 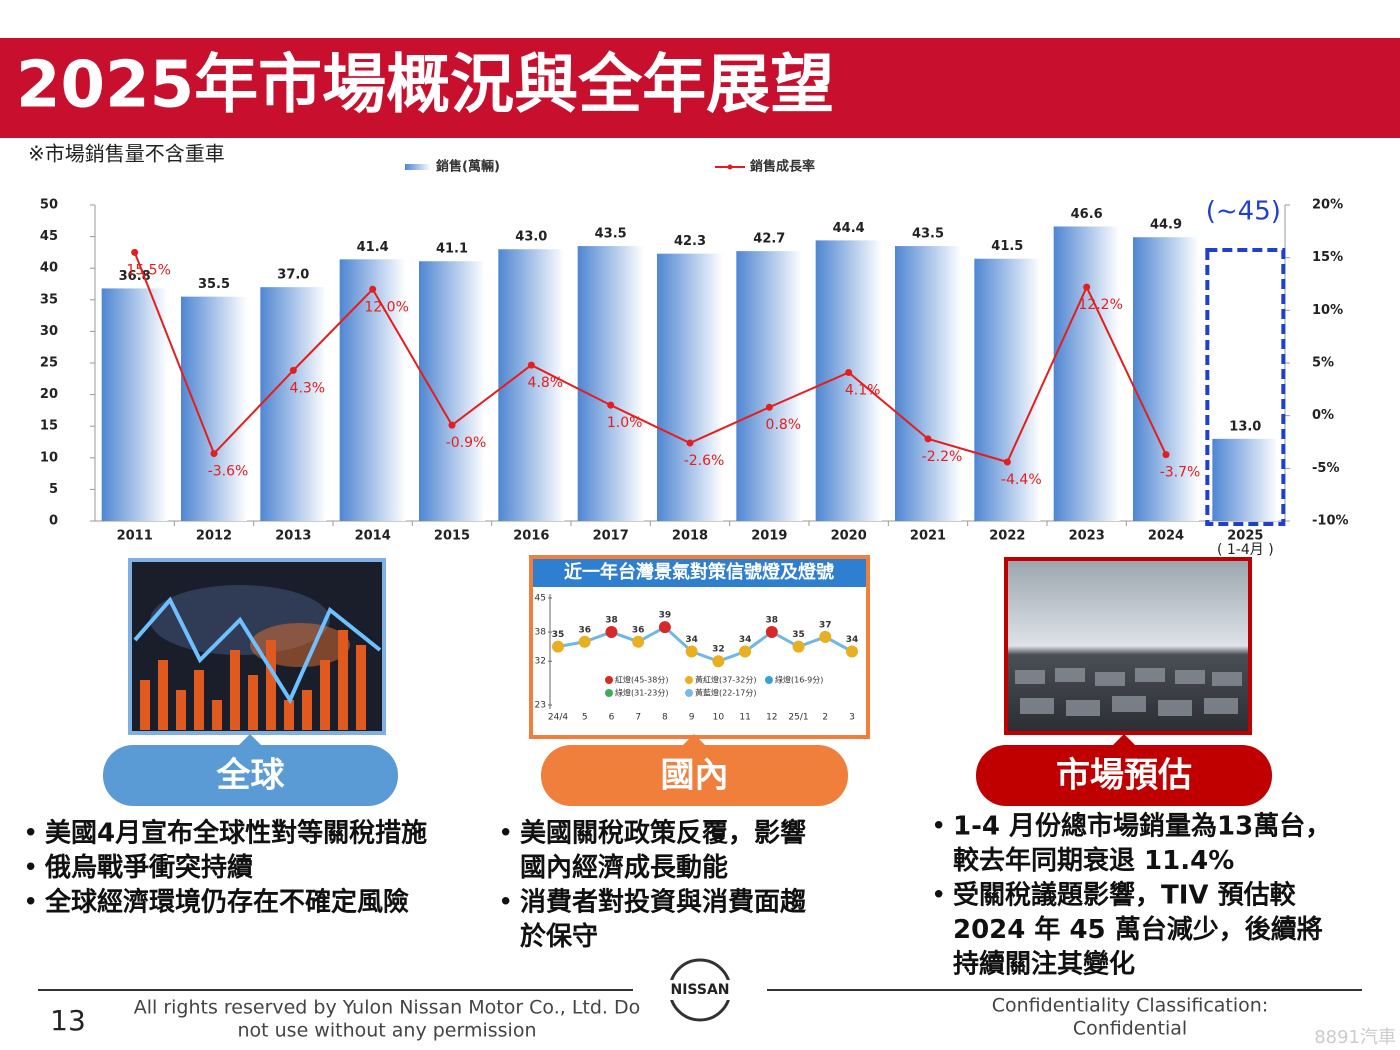 I want to click on x-tick-label: 2016, so click(x=531, y=536).